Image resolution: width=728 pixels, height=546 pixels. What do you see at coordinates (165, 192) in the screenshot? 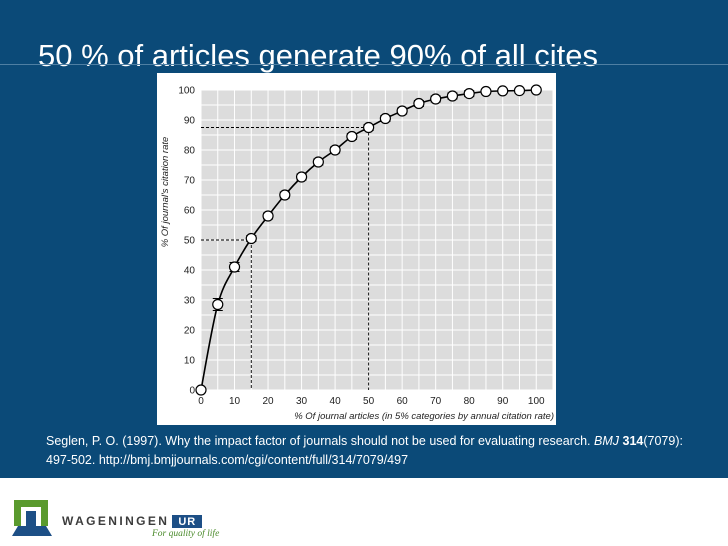
I see `y-axis-label: % Of journal's citation rate` at bounding box center [165, 192].